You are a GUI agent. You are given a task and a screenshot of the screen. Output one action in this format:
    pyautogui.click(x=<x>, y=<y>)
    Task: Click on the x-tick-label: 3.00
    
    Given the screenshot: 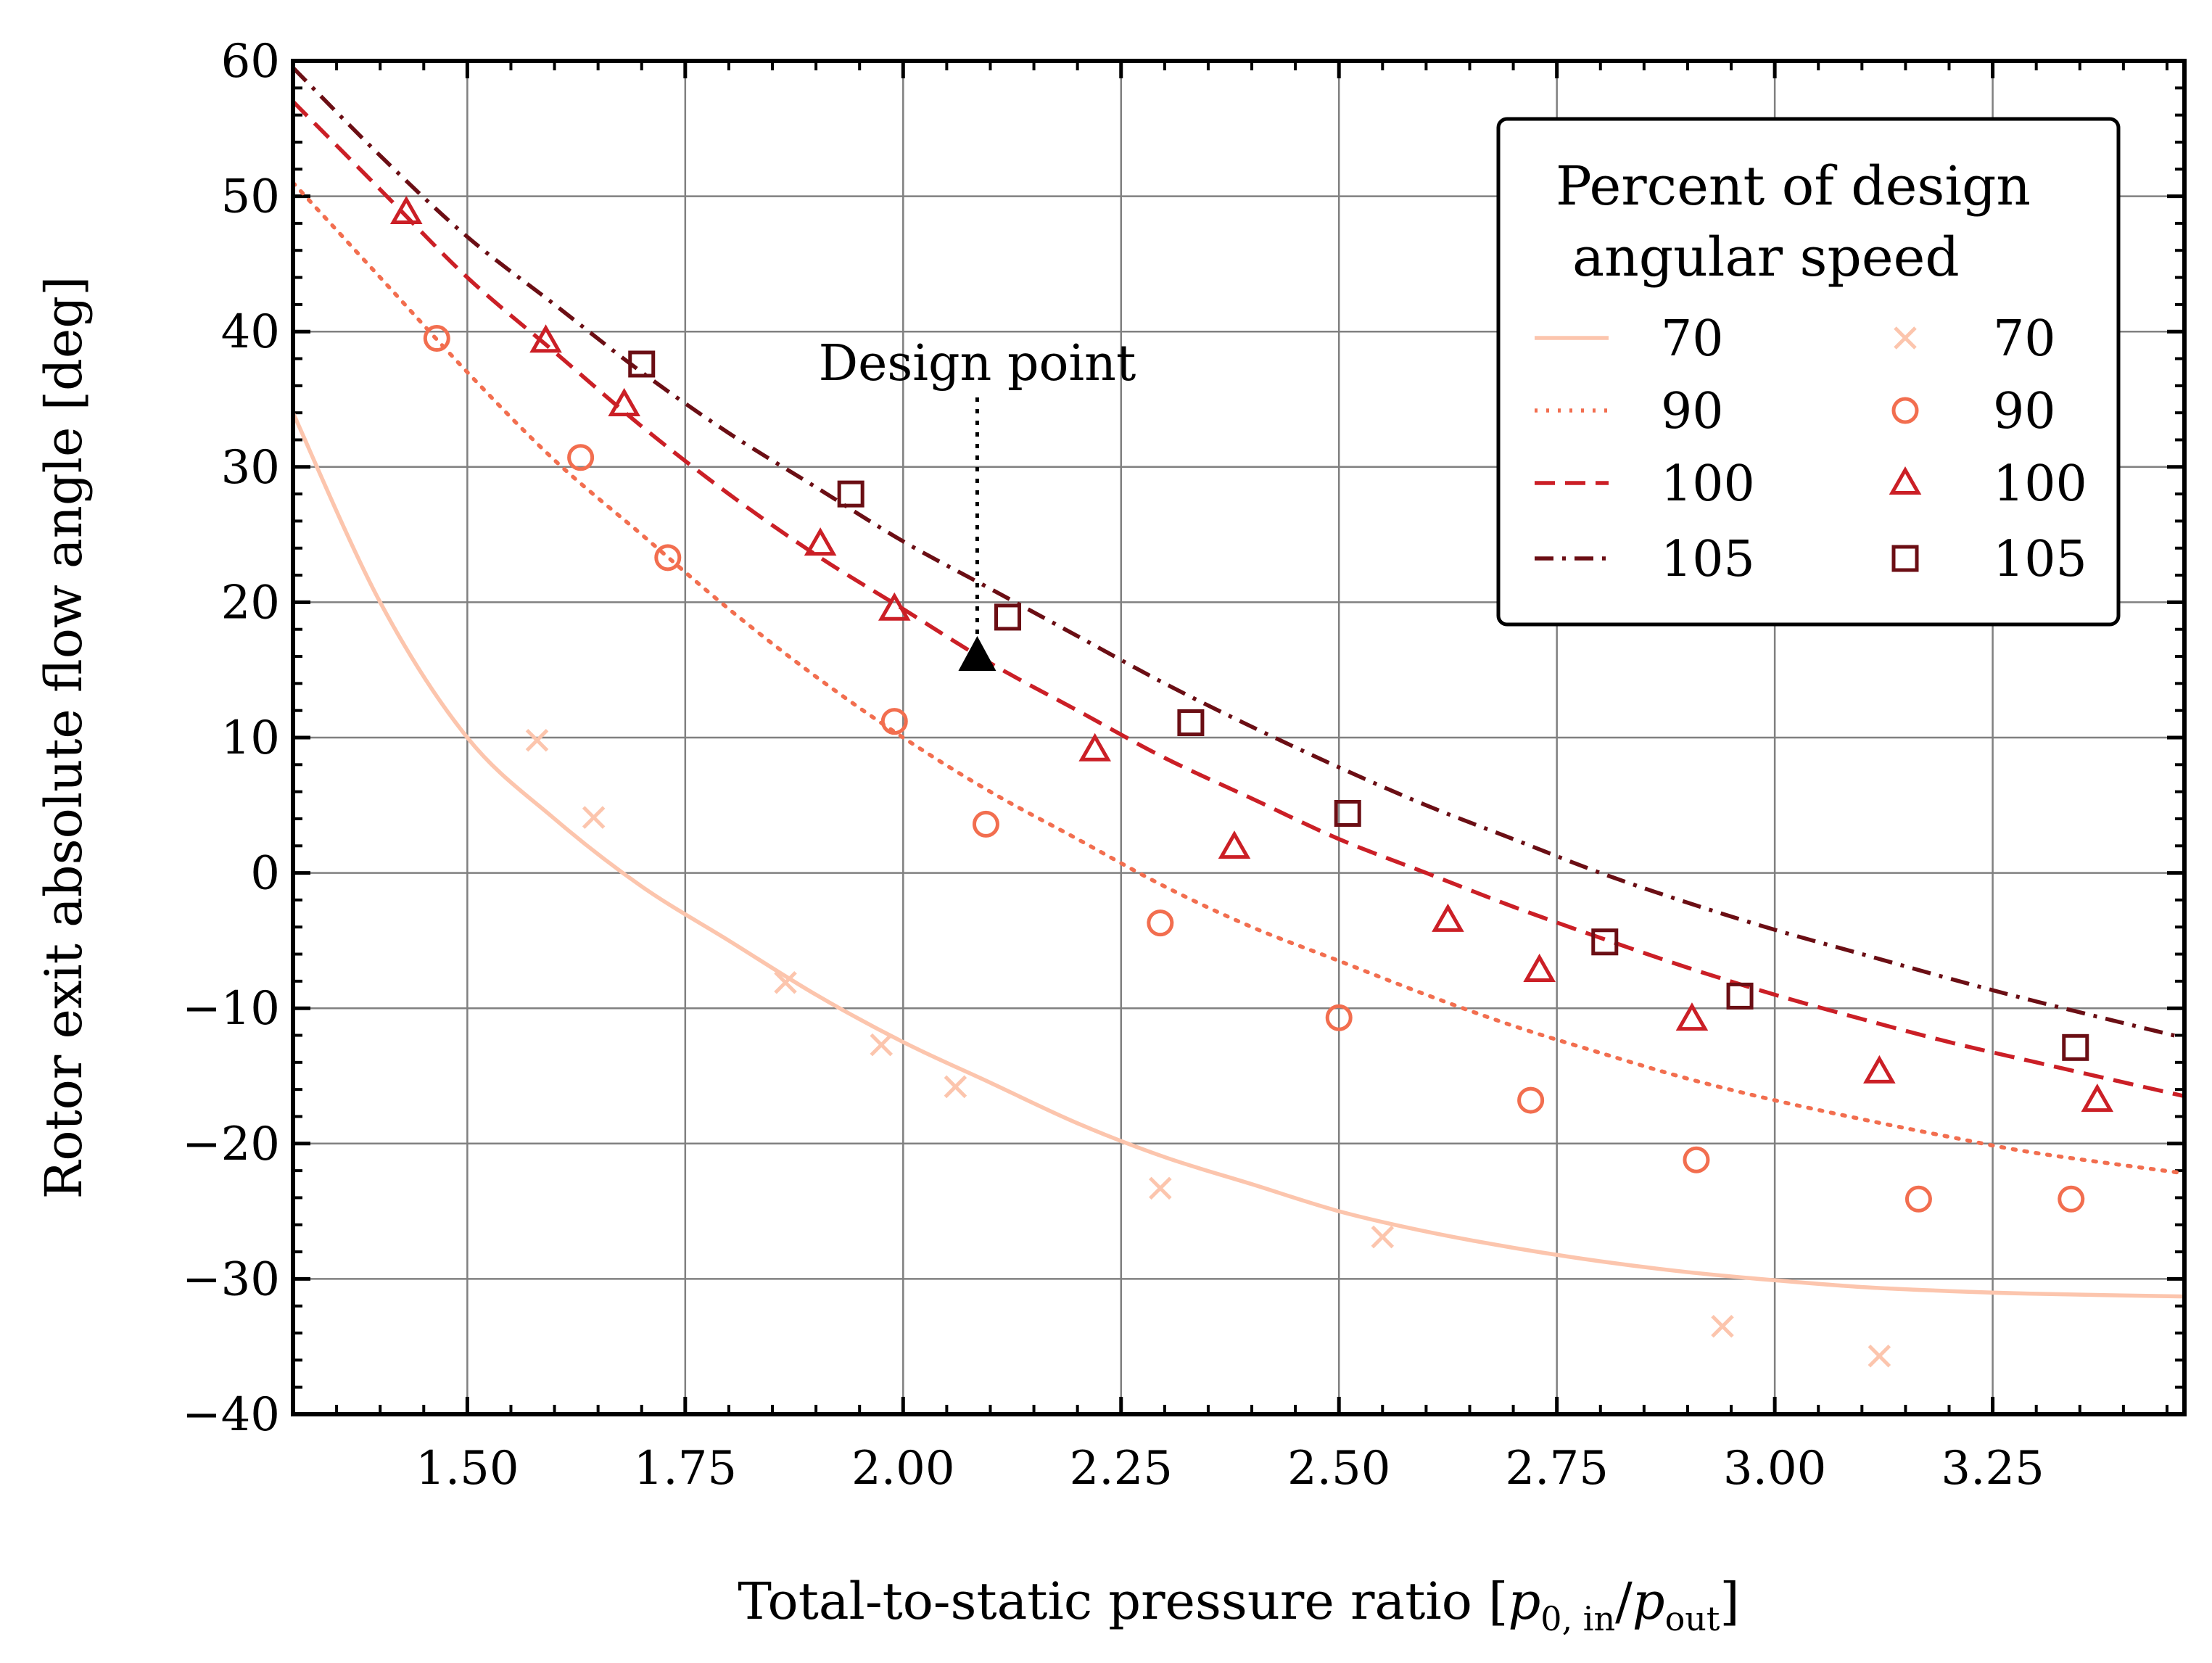 What is the action you would take?
    pyautogui.click(x=1775, y=1468)
    